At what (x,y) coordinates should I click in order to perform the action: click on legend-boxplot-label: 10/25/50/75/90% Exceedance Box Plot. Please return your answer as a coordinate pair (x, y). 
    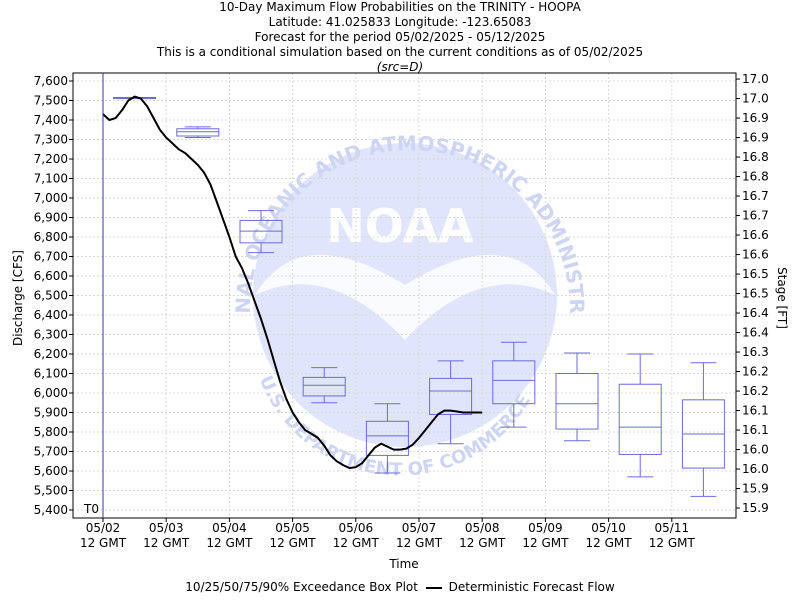
    Looking at the image, I should click on (301, 587).